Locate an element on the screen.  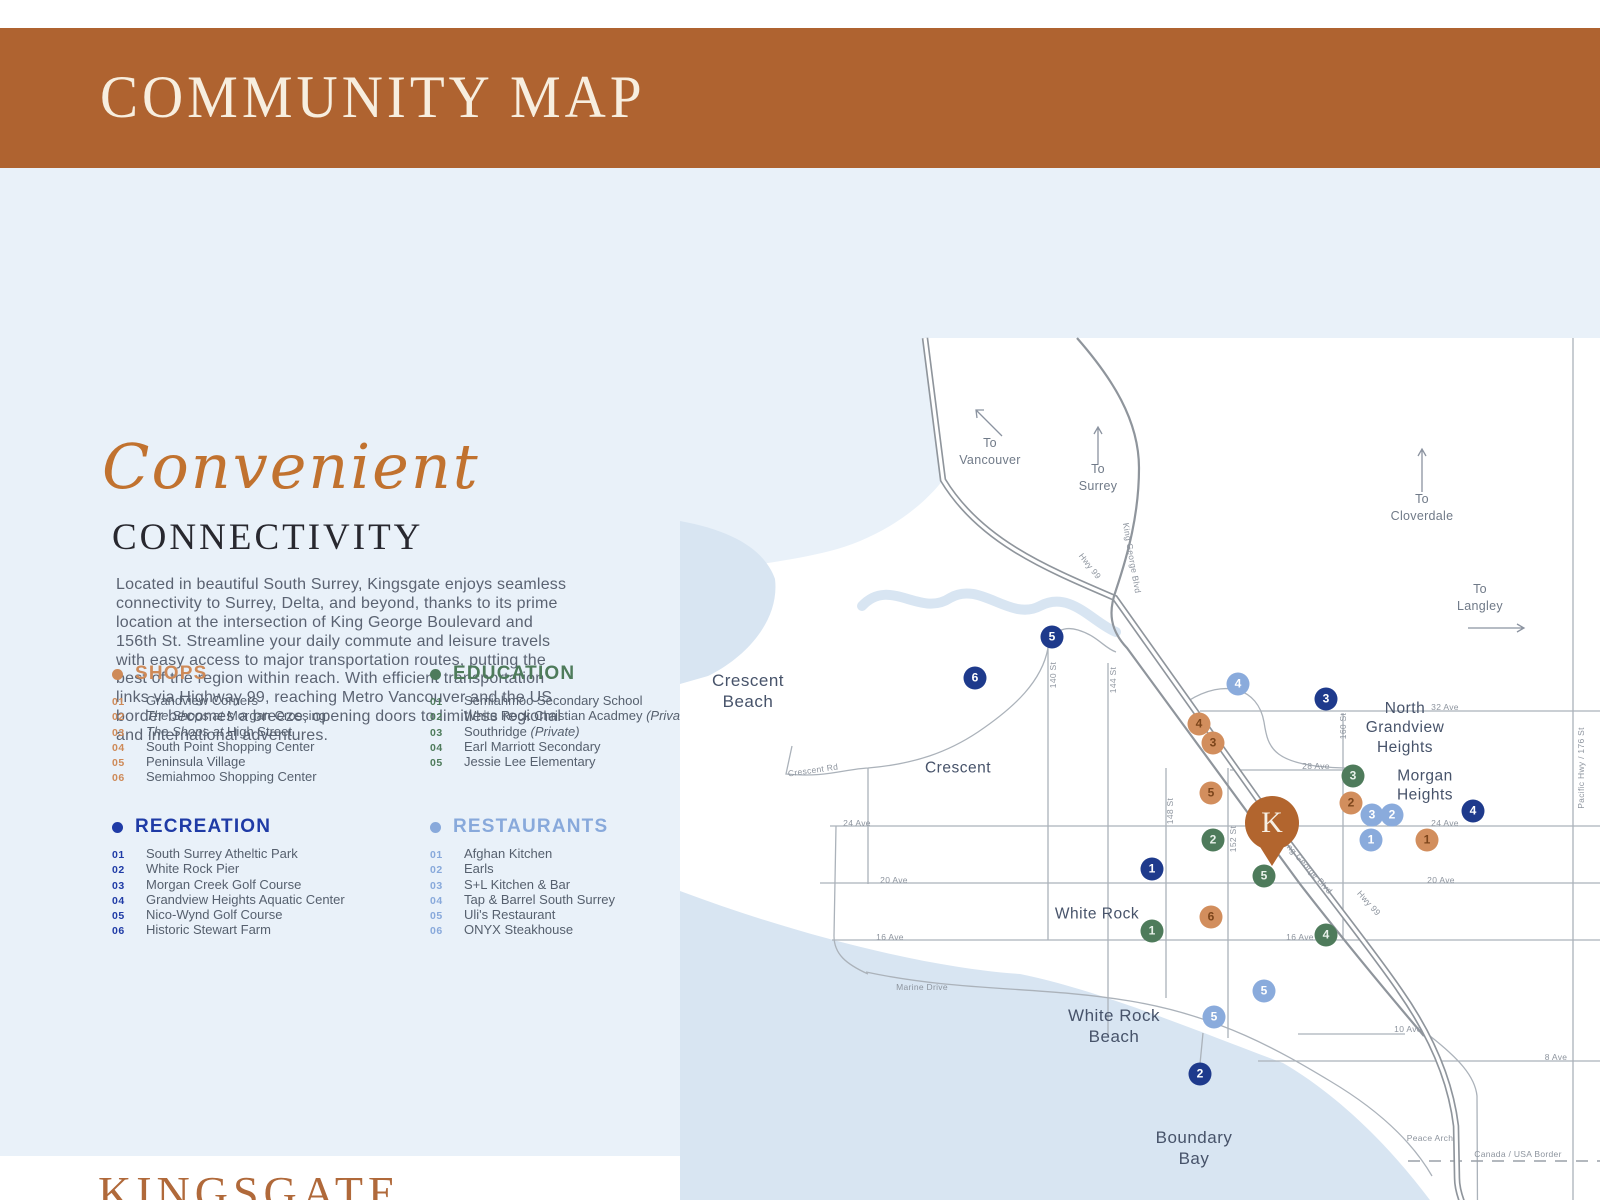
page-title: COMMUNITY MAP is located at coordinates (373, 97).